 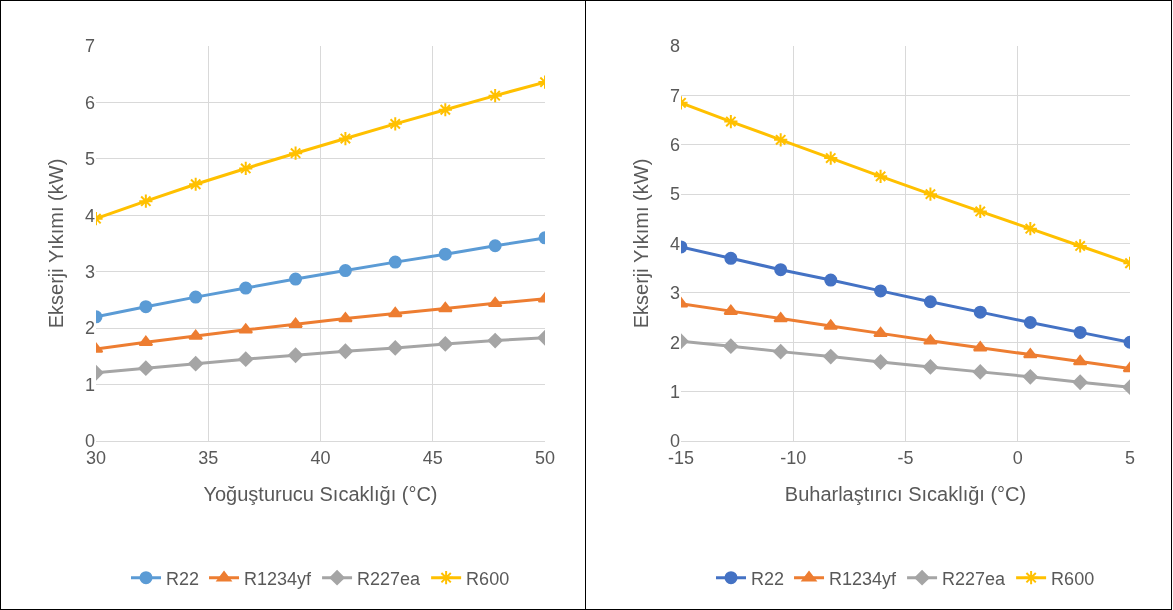 I want to click on x-tick-label: 35, so click(x=208, y=457).